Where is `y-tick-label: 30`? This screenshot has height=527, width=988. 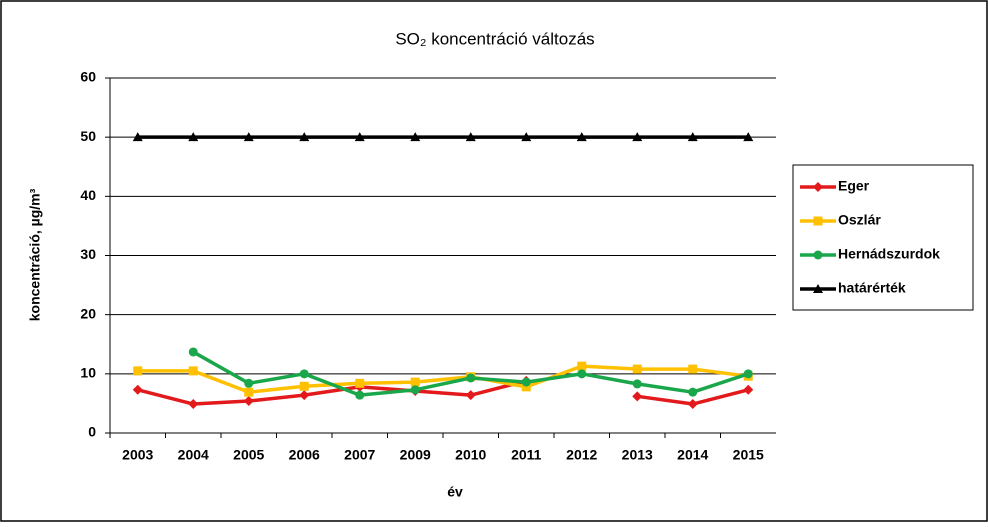
y-tick-label: 30 is located at coordinates (88, 254).